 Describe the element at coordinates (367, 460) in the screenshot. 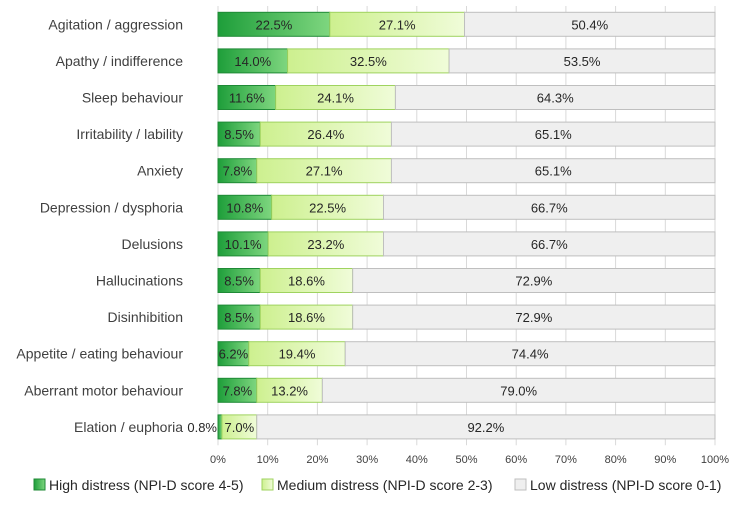

I see `x-tick-label: 30%` at that location.